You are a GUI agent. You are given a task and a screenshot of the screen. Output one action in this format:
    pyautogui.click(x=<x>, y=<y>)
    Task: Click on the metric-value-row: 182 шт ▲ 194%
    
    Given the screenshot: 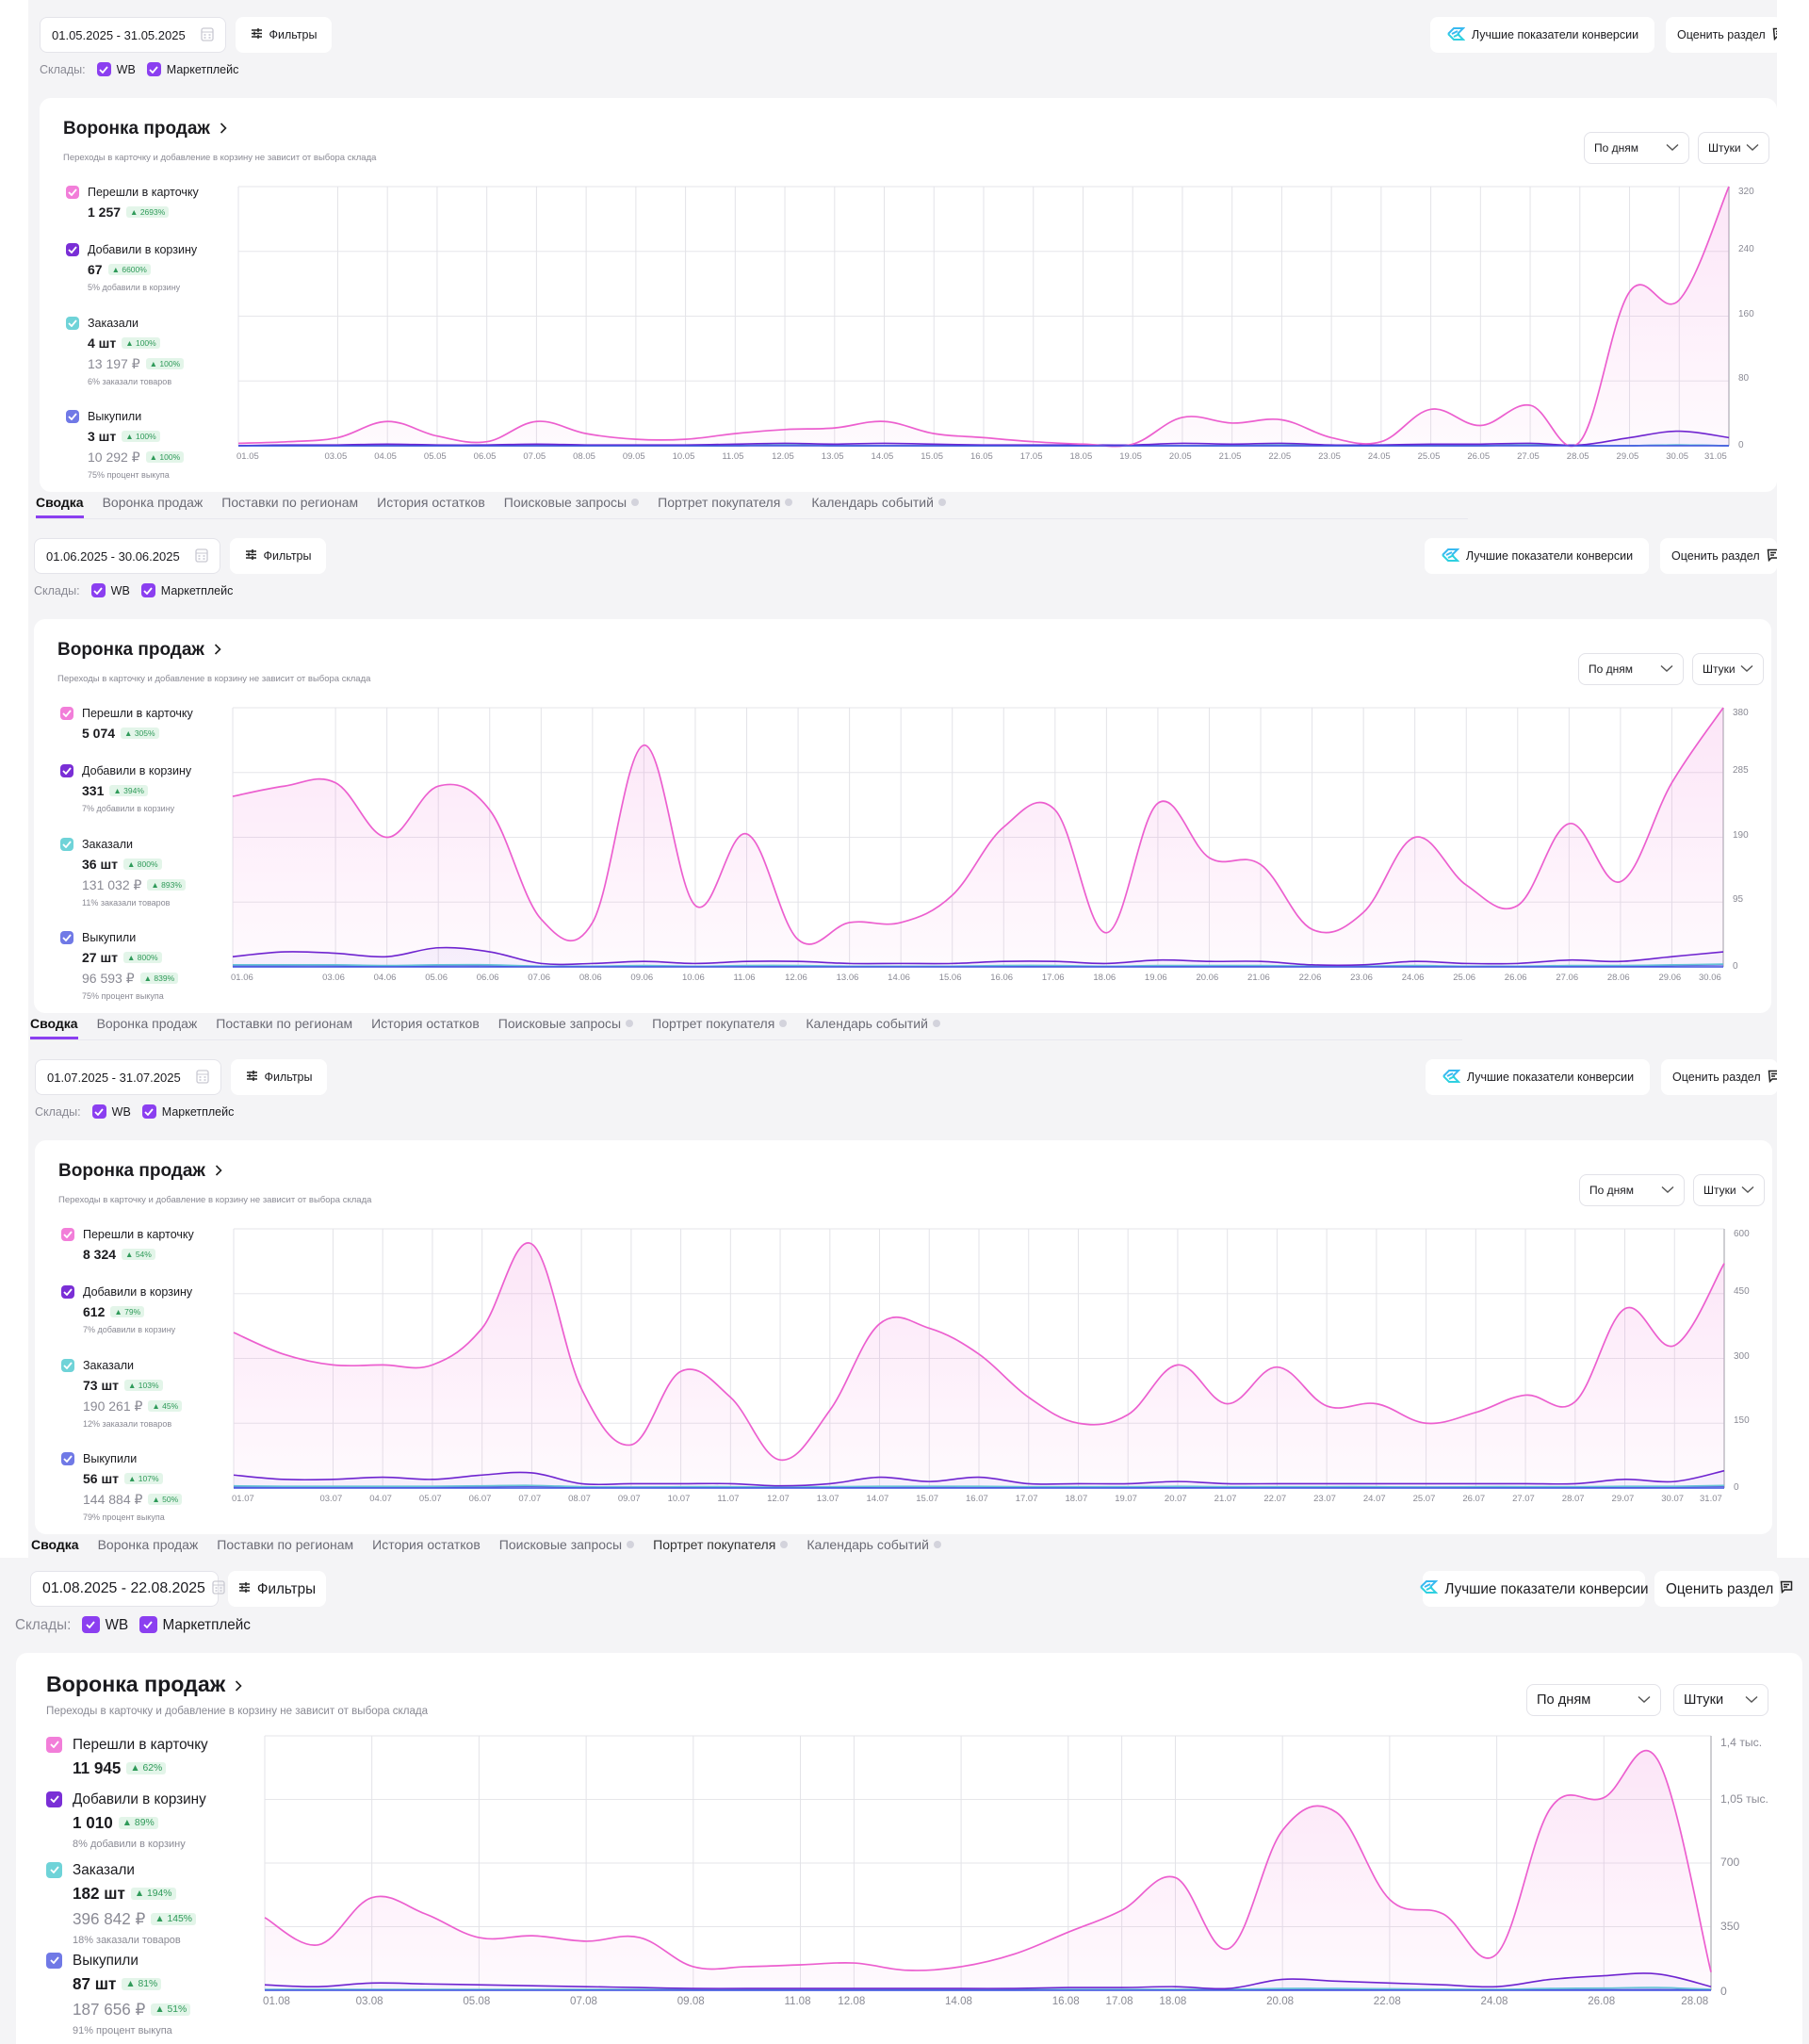 What is the action you would take?
    pyautogui.click(x=121, y=1893)
    